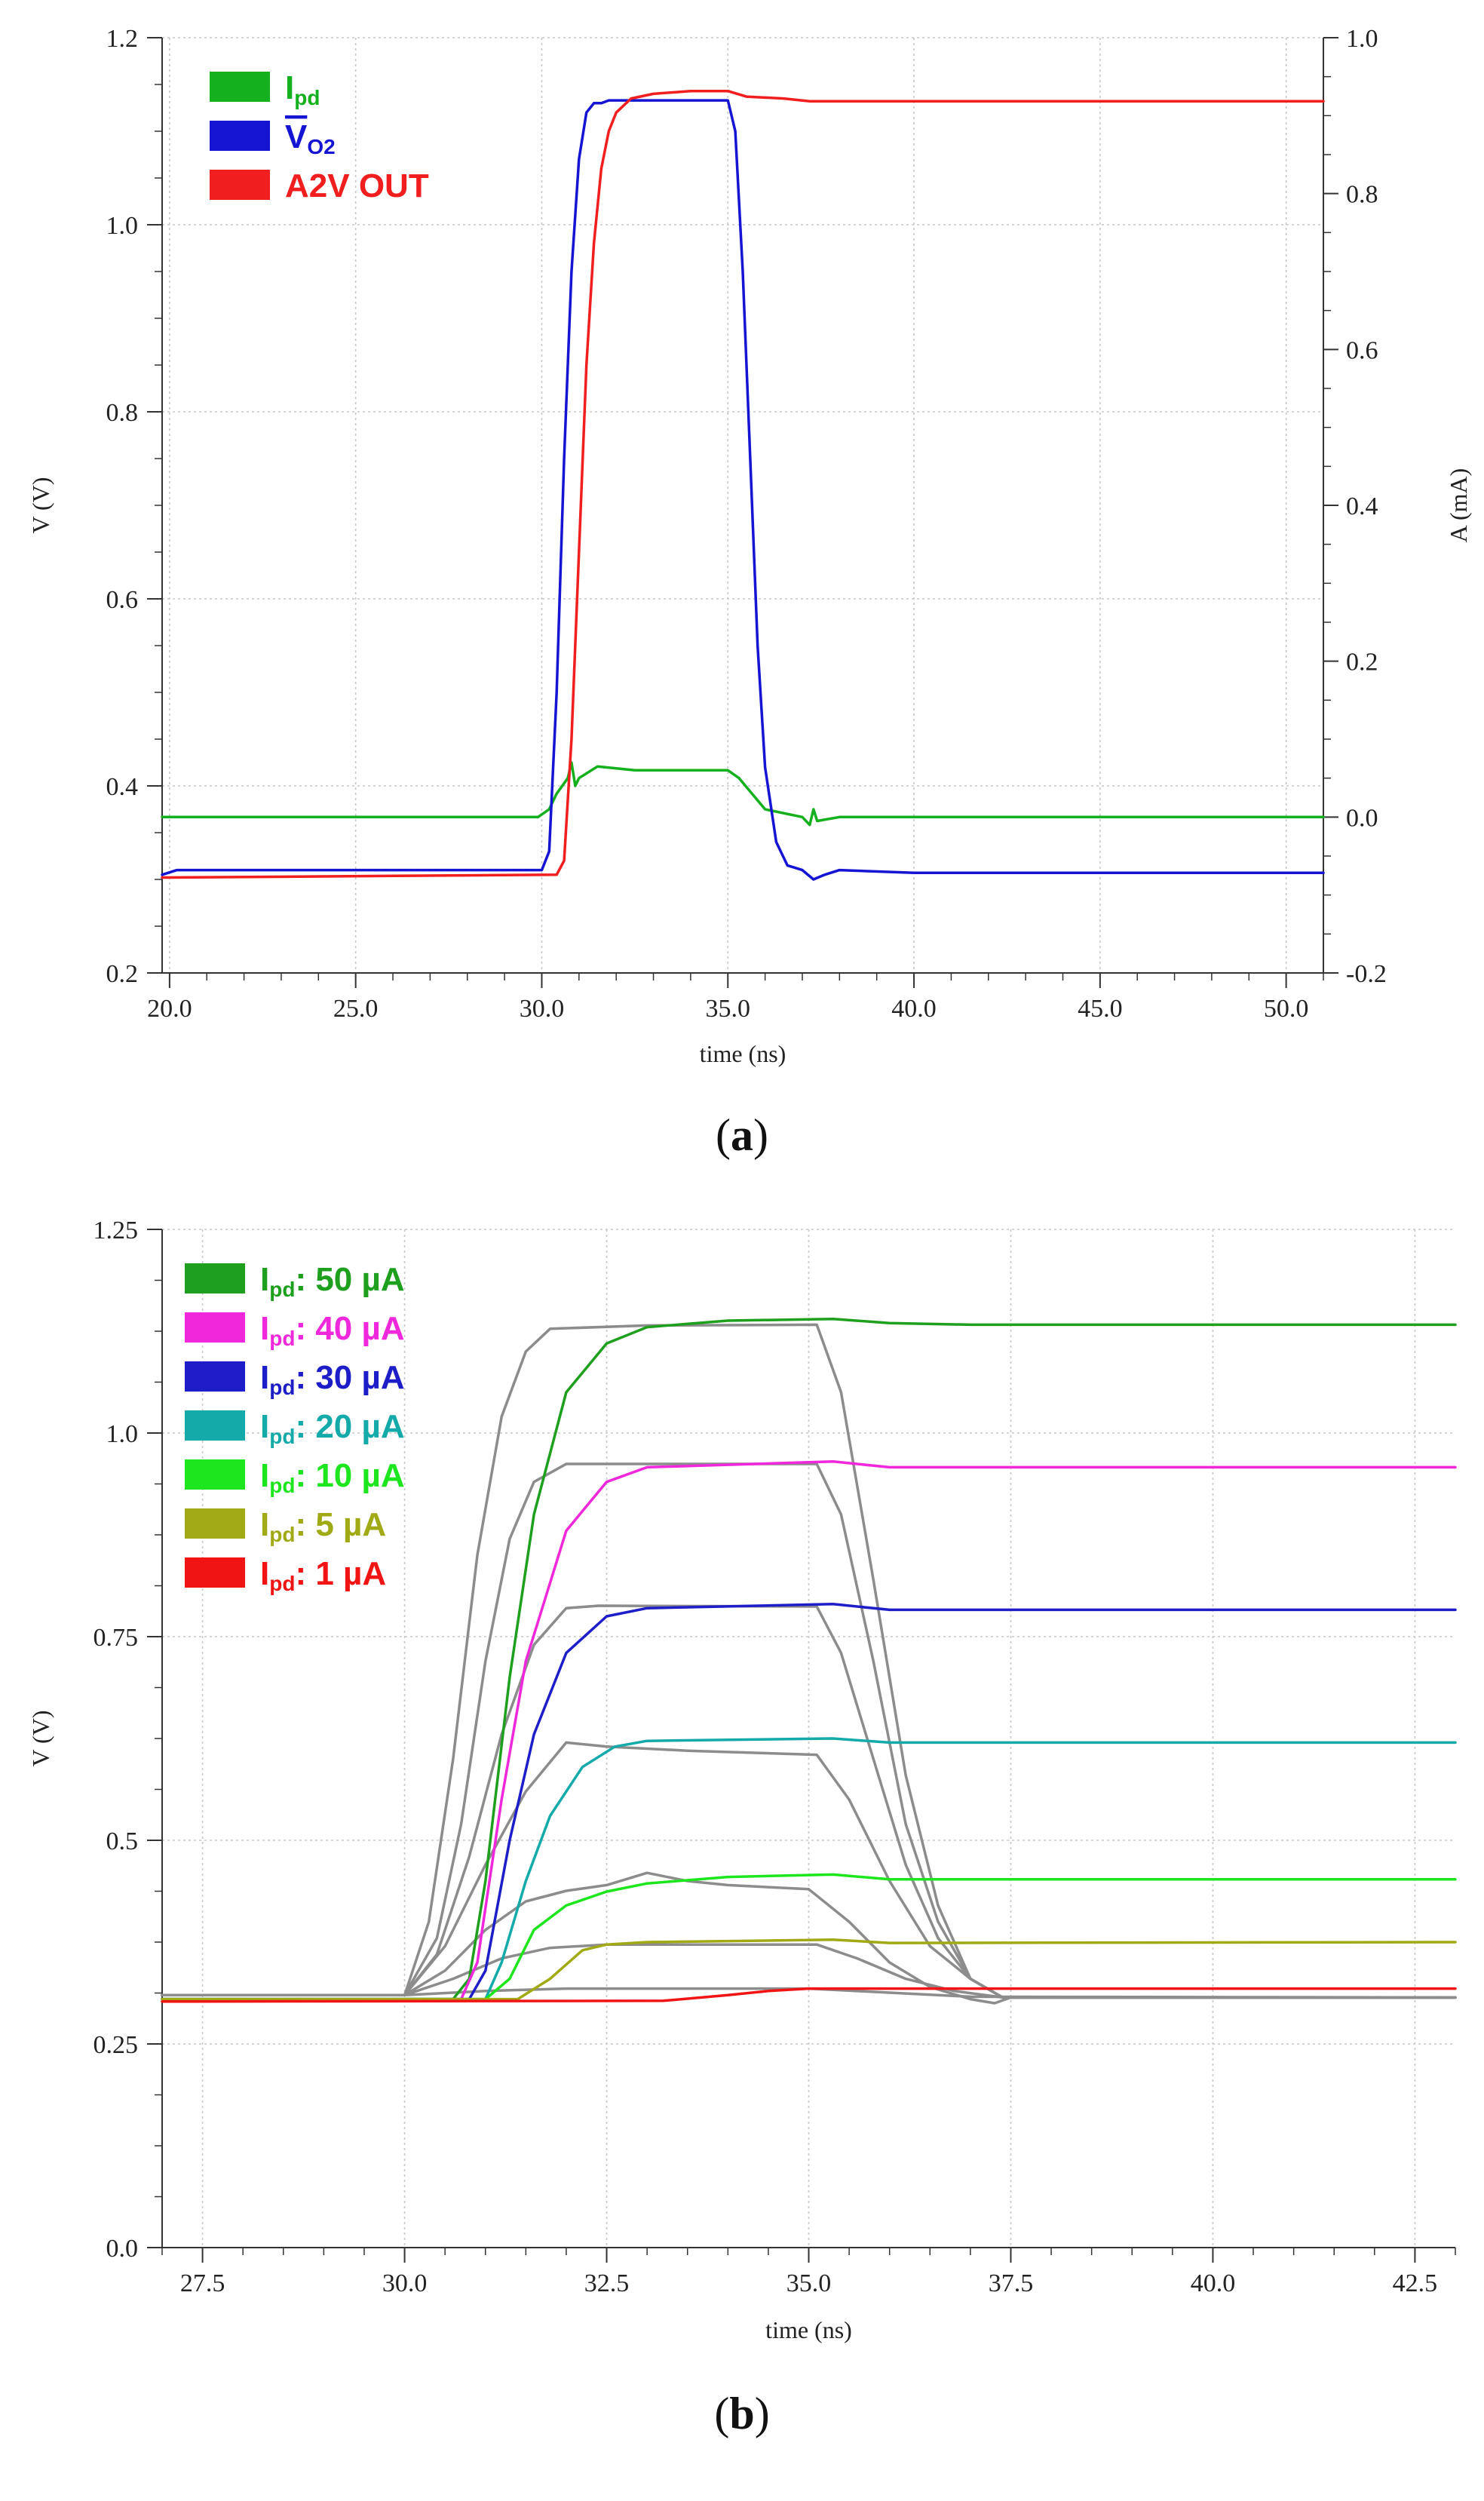  I want to click on series-line-ipd-20-a, so click(809, 1869).